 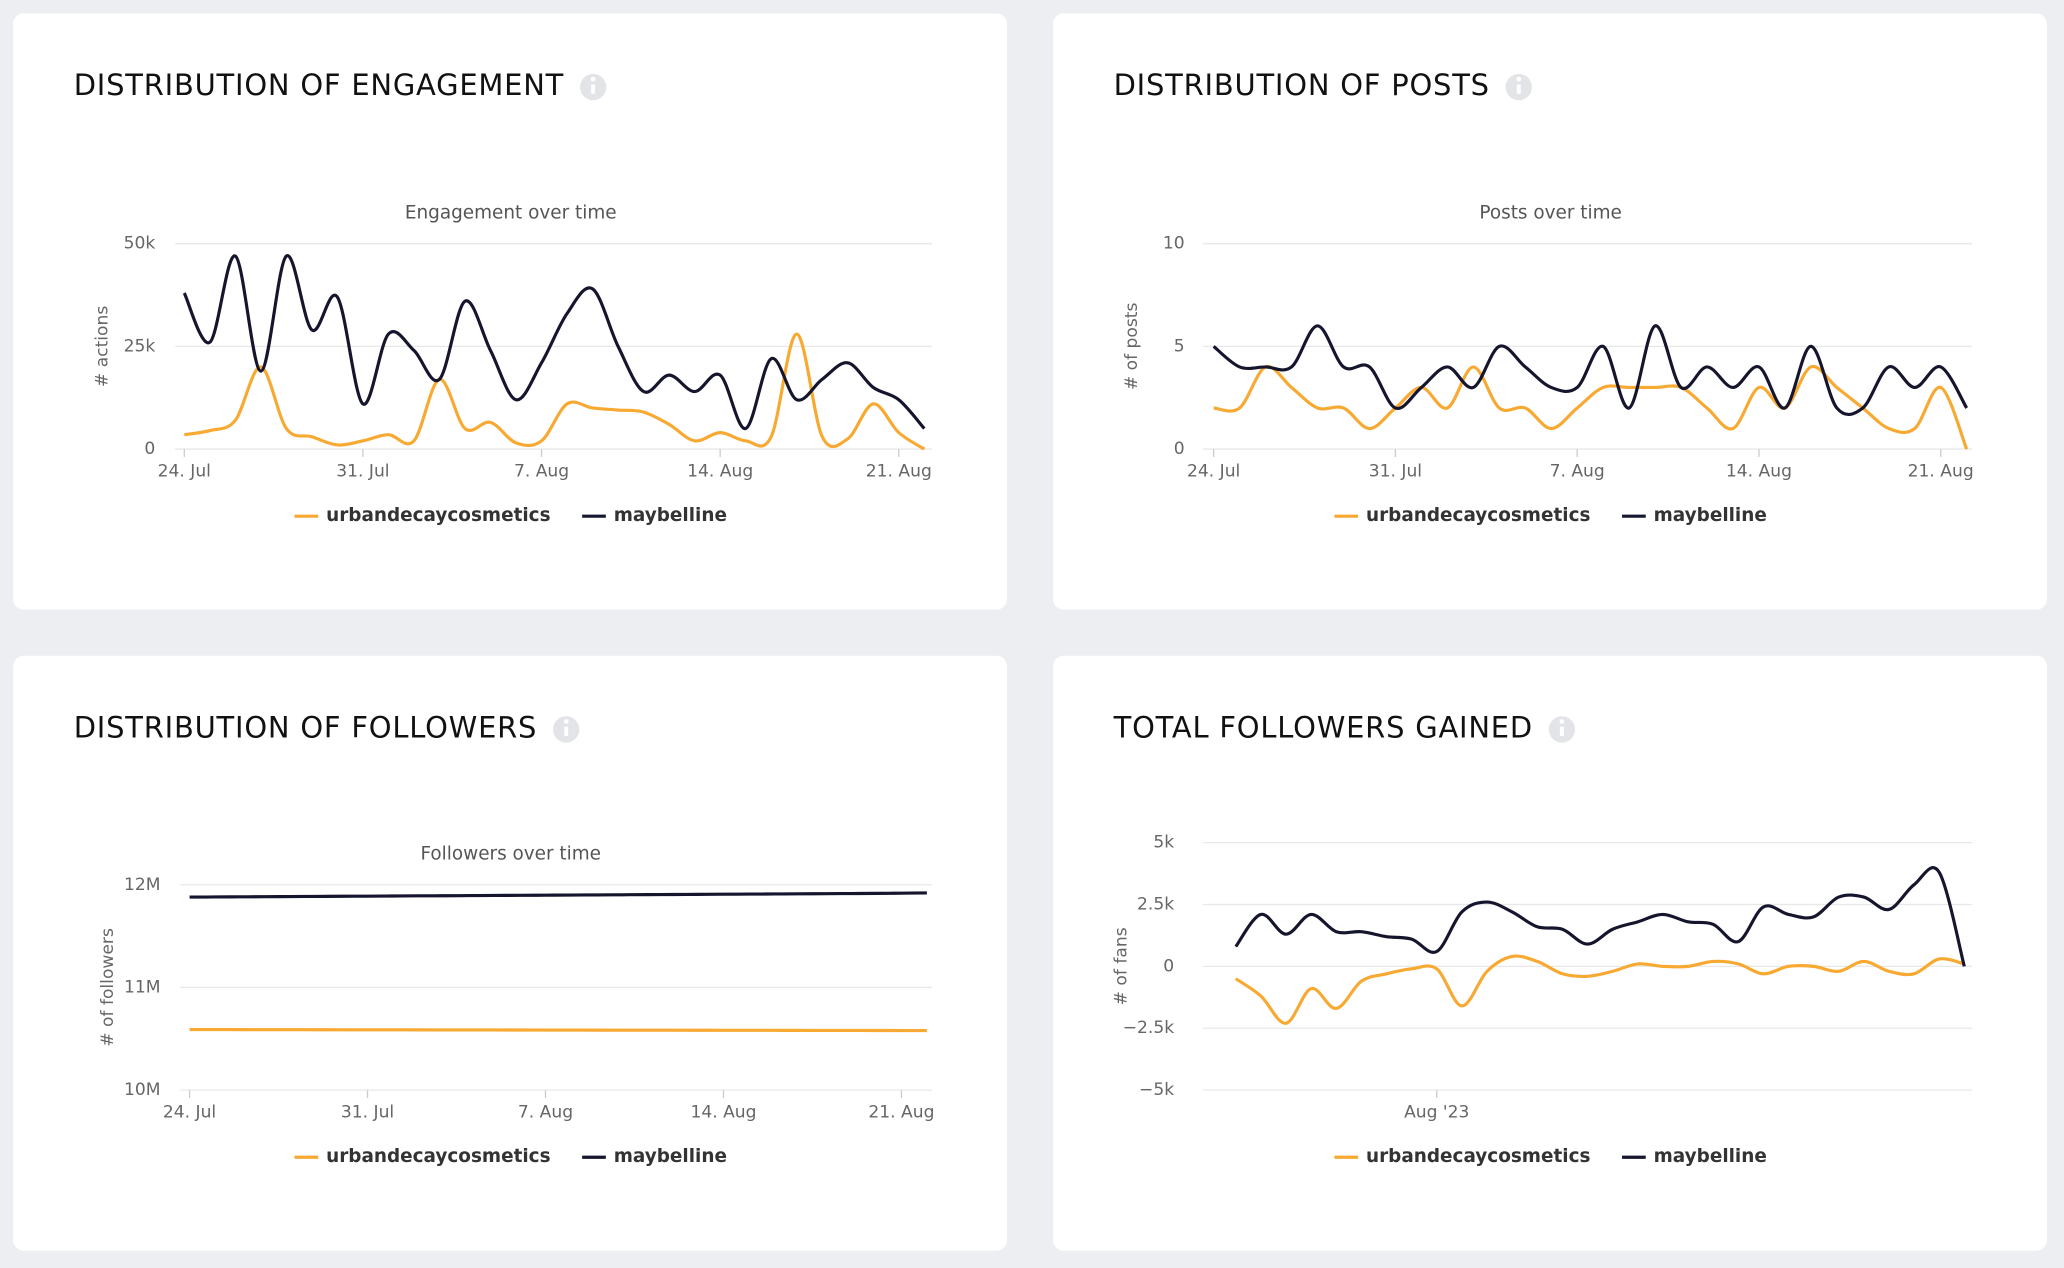 I want to click on y-axis-label: # of posts, so click(x=1132, y=347).